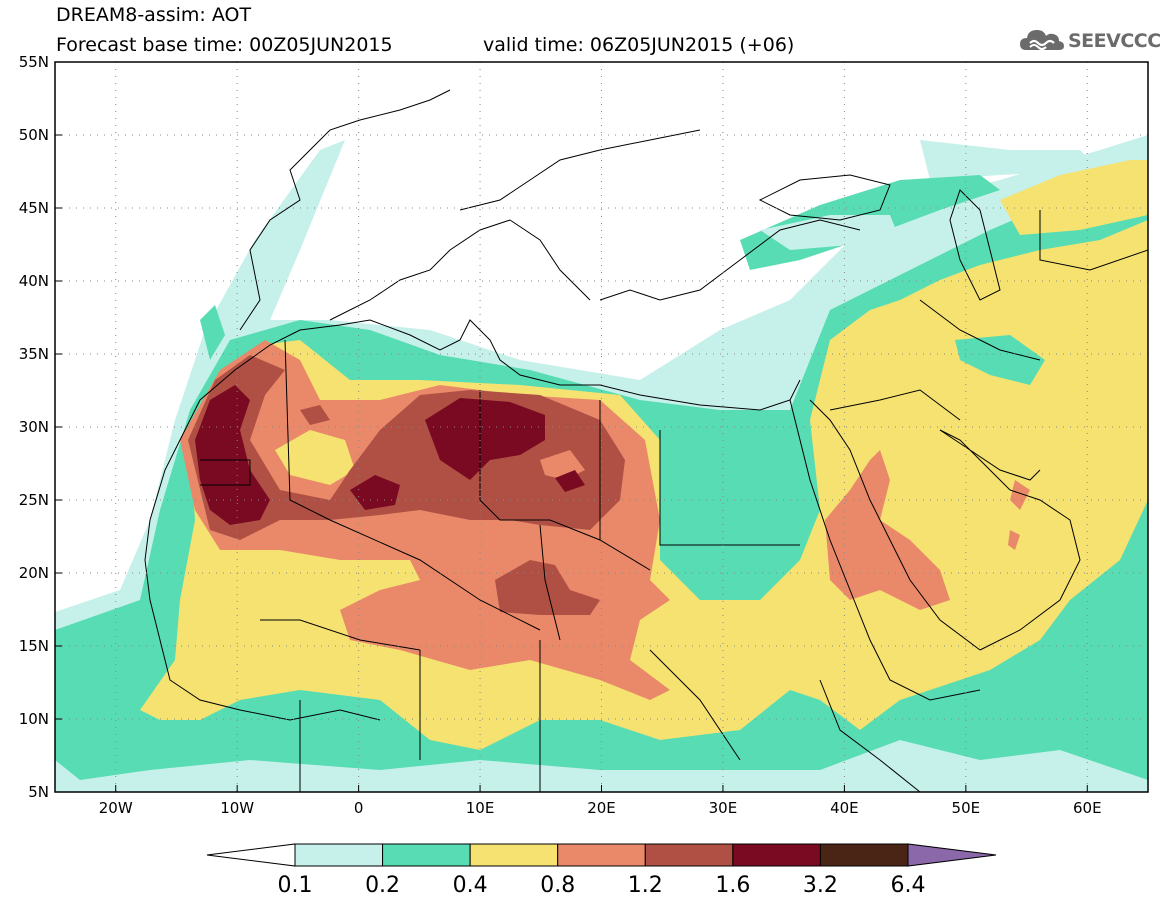 The image size is (1165, 905). Describe the element at coordinates (237, 808) in the screenshot. I see `lon-tick-label: 10W` at that location.